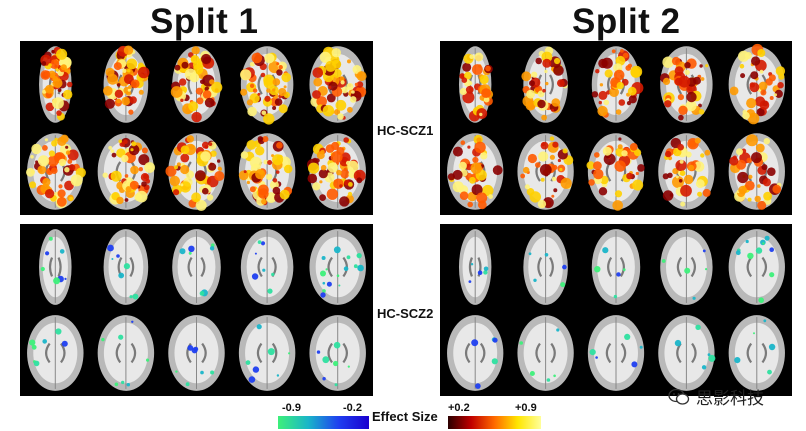 This screenshot has width=806, height=431. What do you see at coordinates (323, 422) in the screenshot?
I see `colorbar-negative` at bounding box center [323, 422].